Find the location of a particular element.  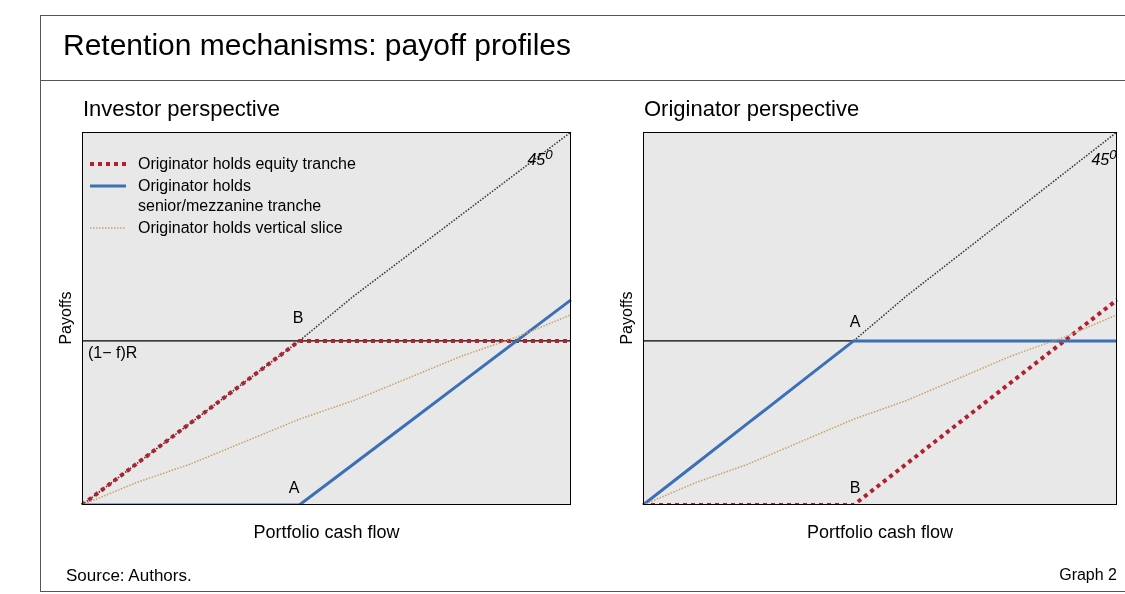

caption: Graph 2 is located at coordinates (1088, 575).